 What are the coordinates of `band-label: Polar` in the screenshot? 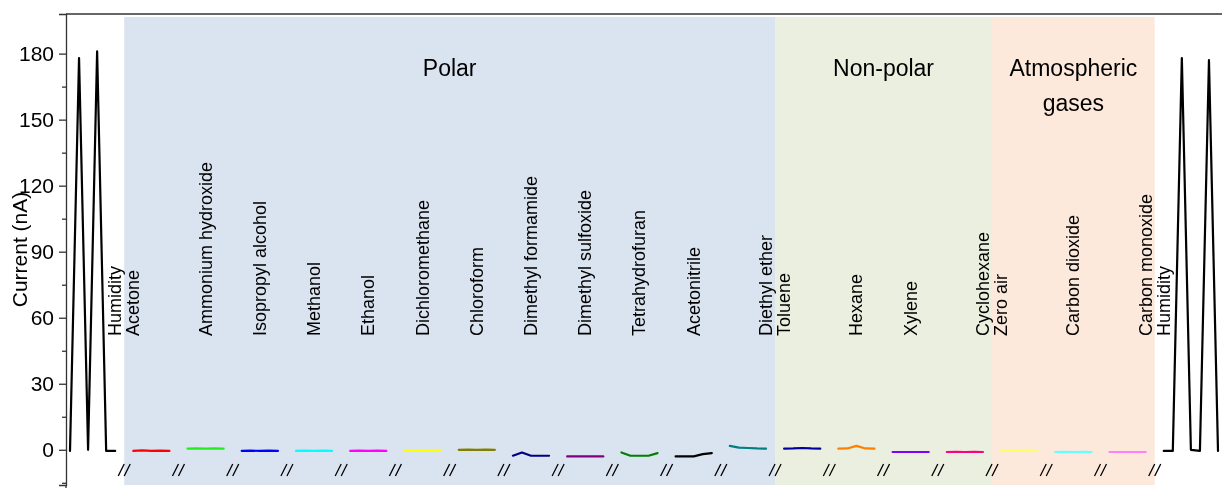 It's located at (449, 68).